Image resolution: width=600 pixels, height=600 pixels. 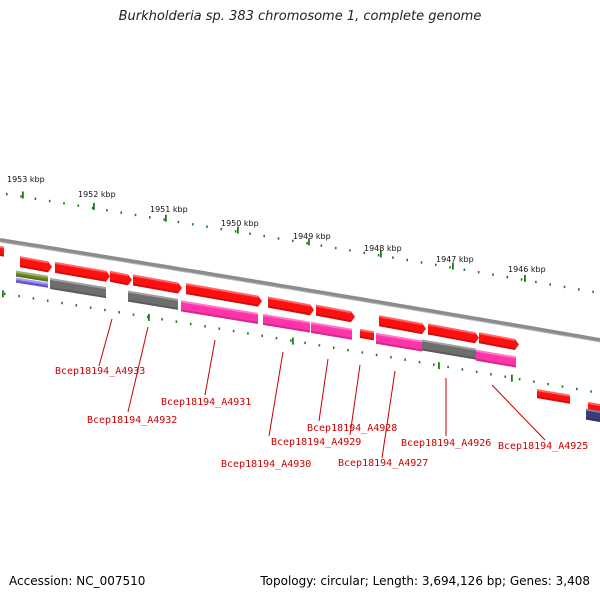 I want to click on inner-major-tick, so click(x=439, y=366).